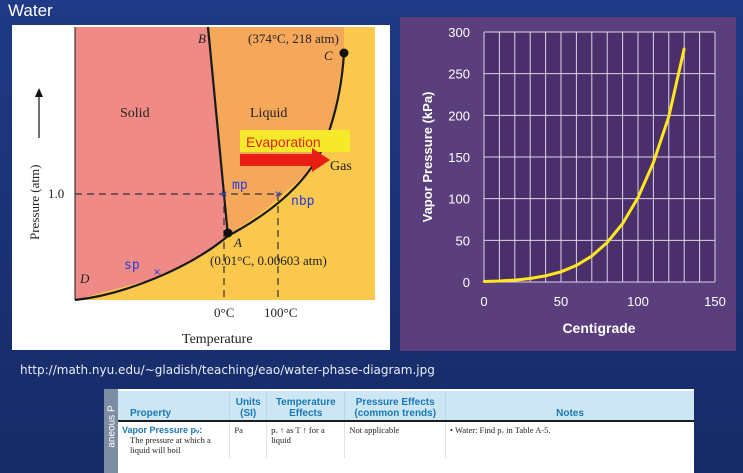  What do you see at coordinates (170, 445) in the screenshot?
I see `property-desc: The pressure at which a liquid will boil` at bounding box center [170, 445].